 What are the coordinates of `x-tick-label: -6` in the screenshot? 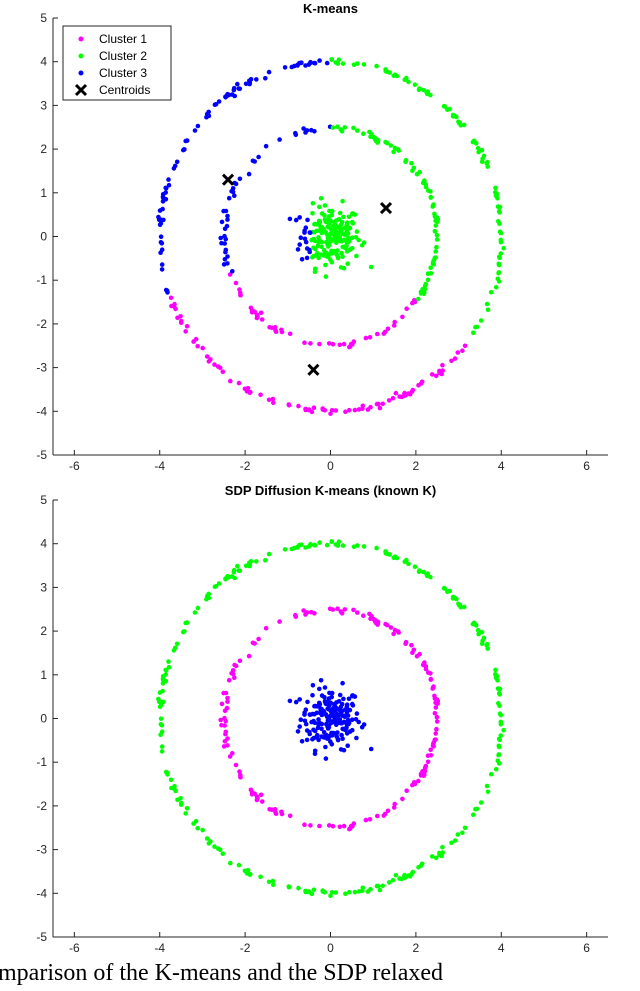 It's located at (74, 948).